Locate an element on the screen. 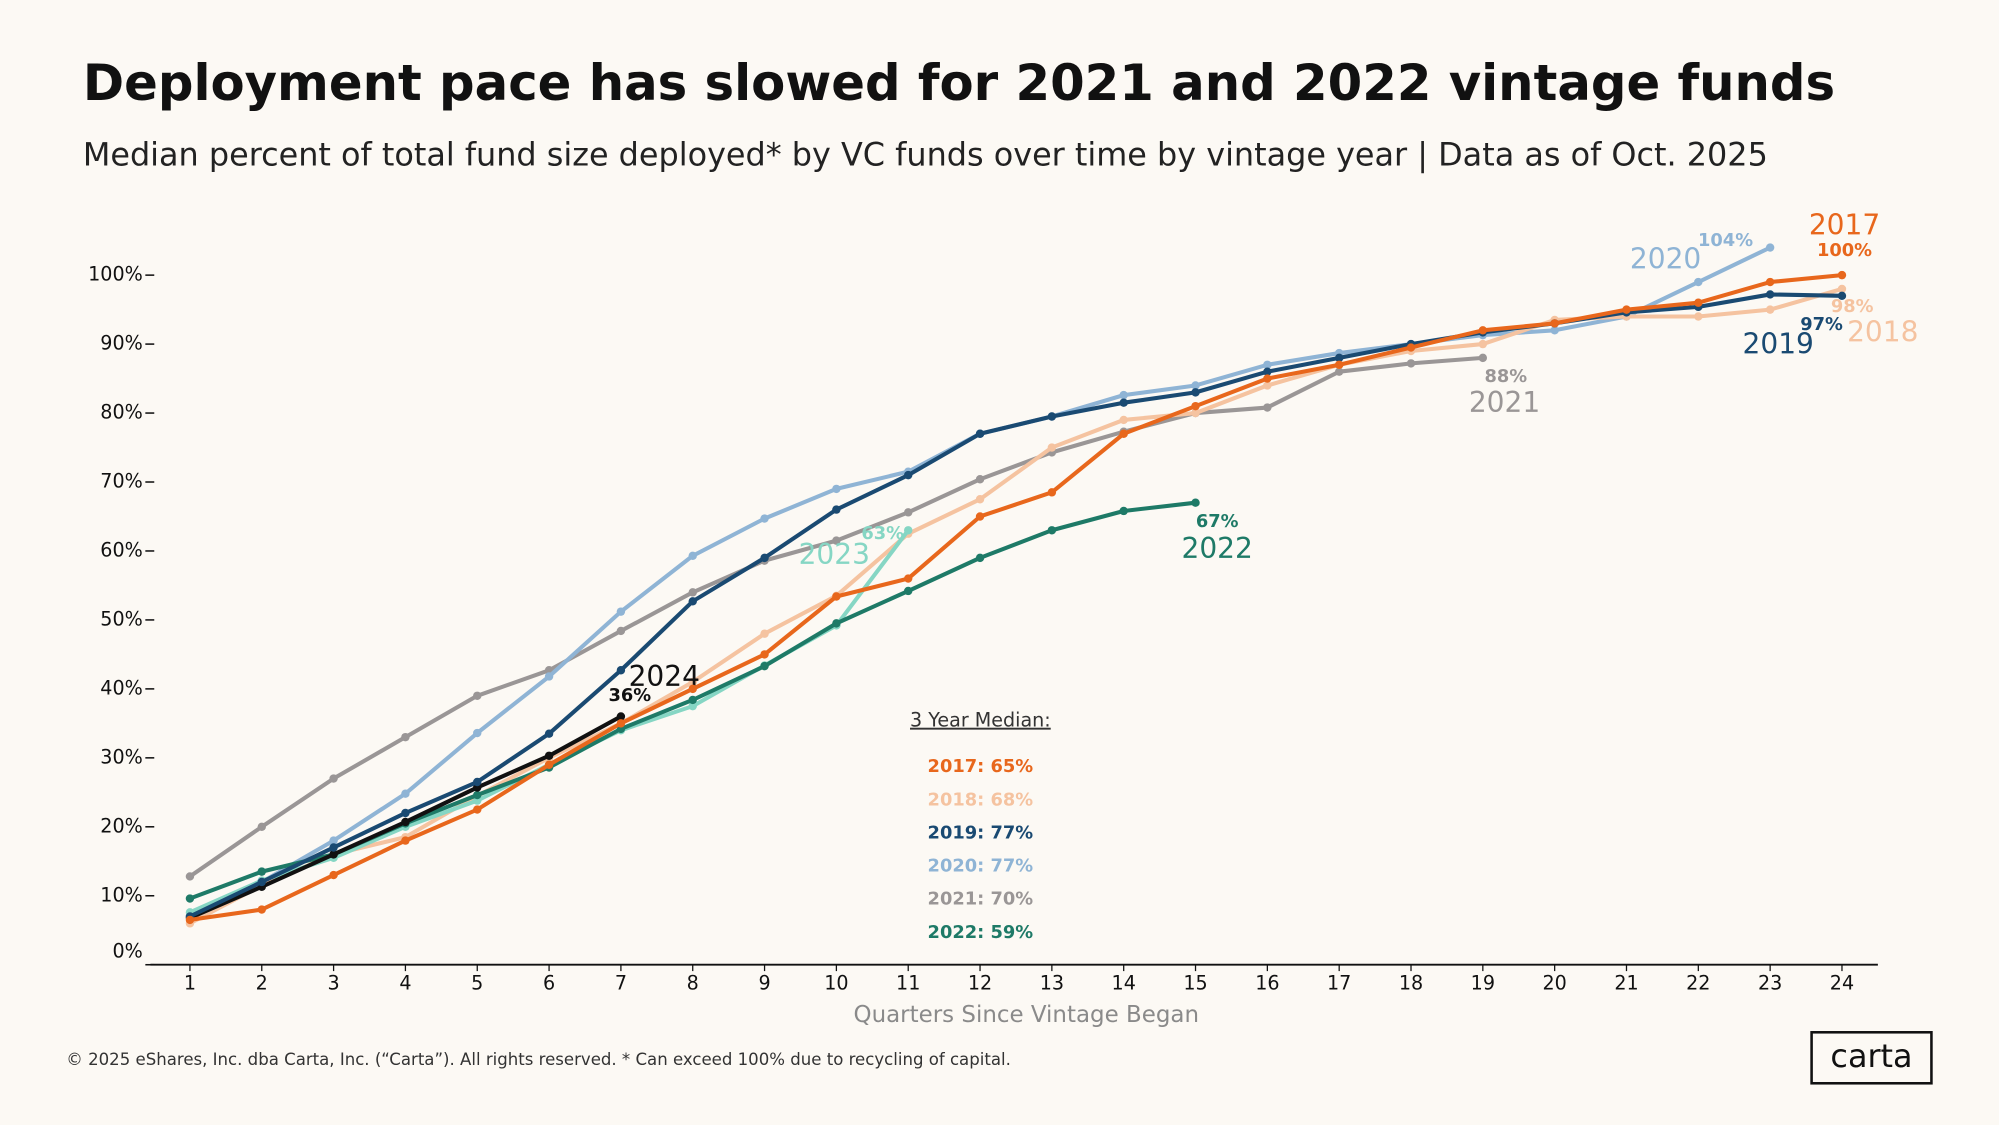 The image size is (1999, 1125). x-tick-label: 10 is located at coordinates (836, 982).